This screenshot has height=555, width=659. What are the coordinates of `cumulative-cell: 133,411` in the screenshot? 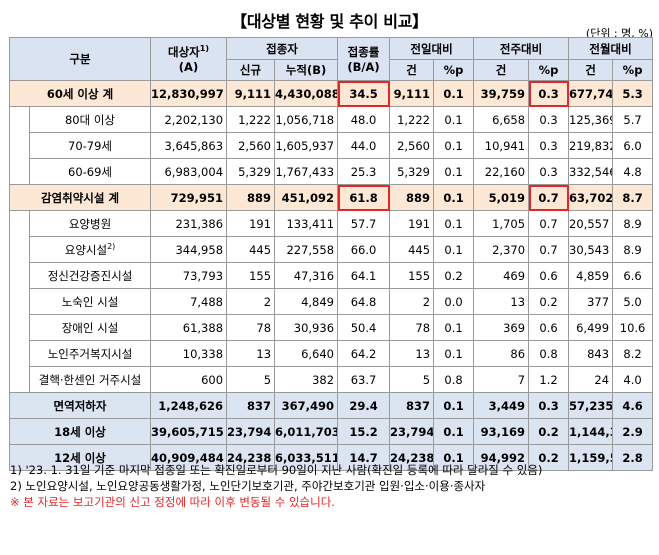 It's located at (306, 223).